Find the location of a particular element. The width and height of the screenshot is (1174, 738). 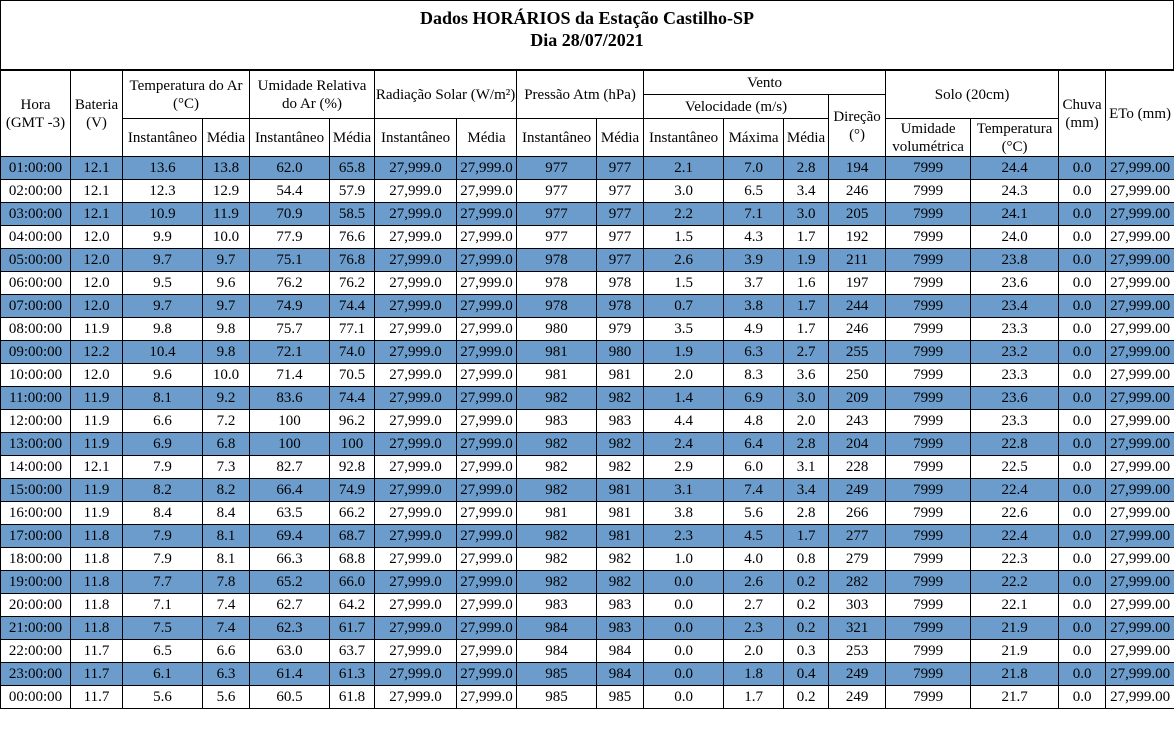

cell-direcao: 197 is located at coordinates (857, 283).